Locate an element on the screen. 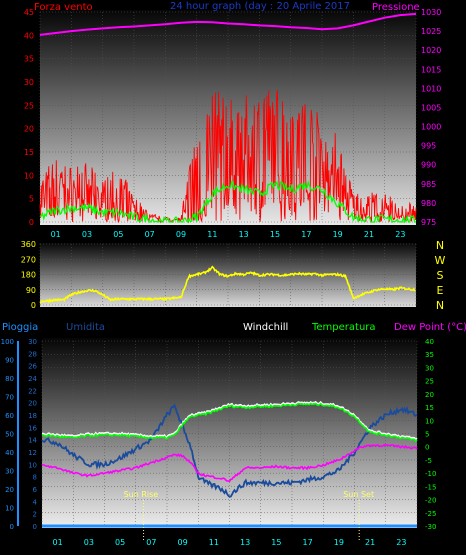 Image resolution: width=466 pixels, height=555 pixels. dewpoint-legend: Dew Point (°C) is located at coordinates (430, 327).